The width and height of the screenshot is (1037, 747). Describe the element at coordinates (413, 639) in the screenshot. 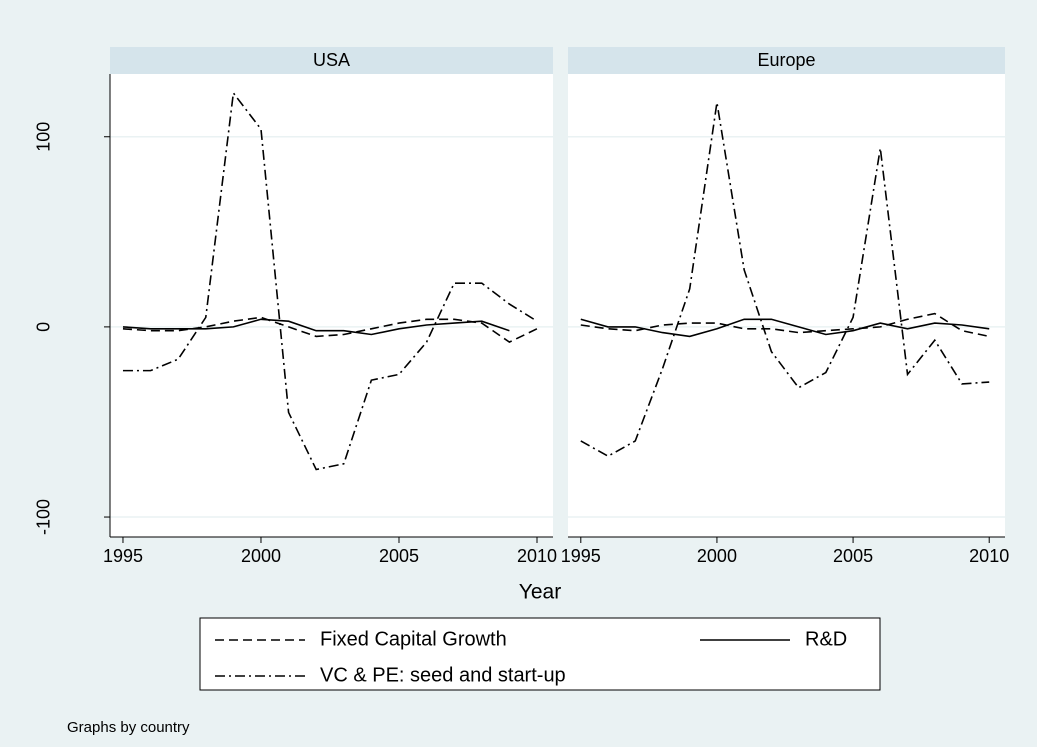

I see `legend-label: Fixed Capital Growth` at that location.